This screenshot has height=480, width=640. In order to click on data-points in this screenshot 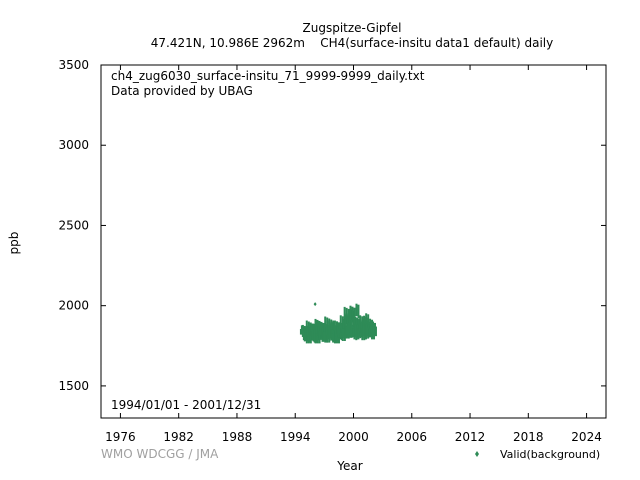, I will do `click(338, 323)`.